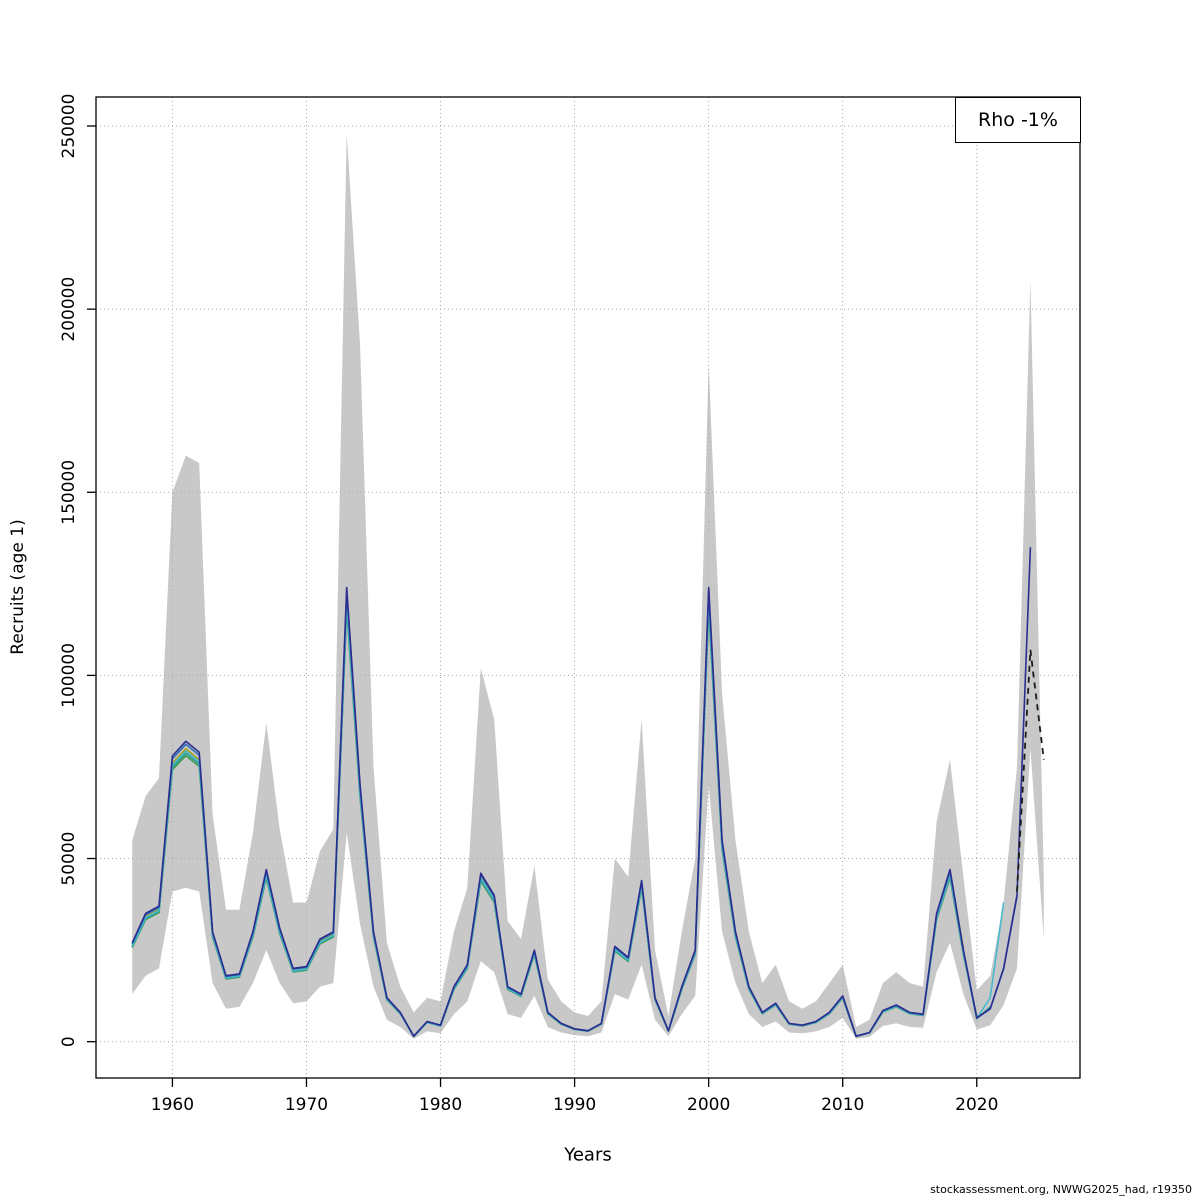 The image size is (1200, 1200). I want to click on x-tick-label: 2000, so click(708, 1105).